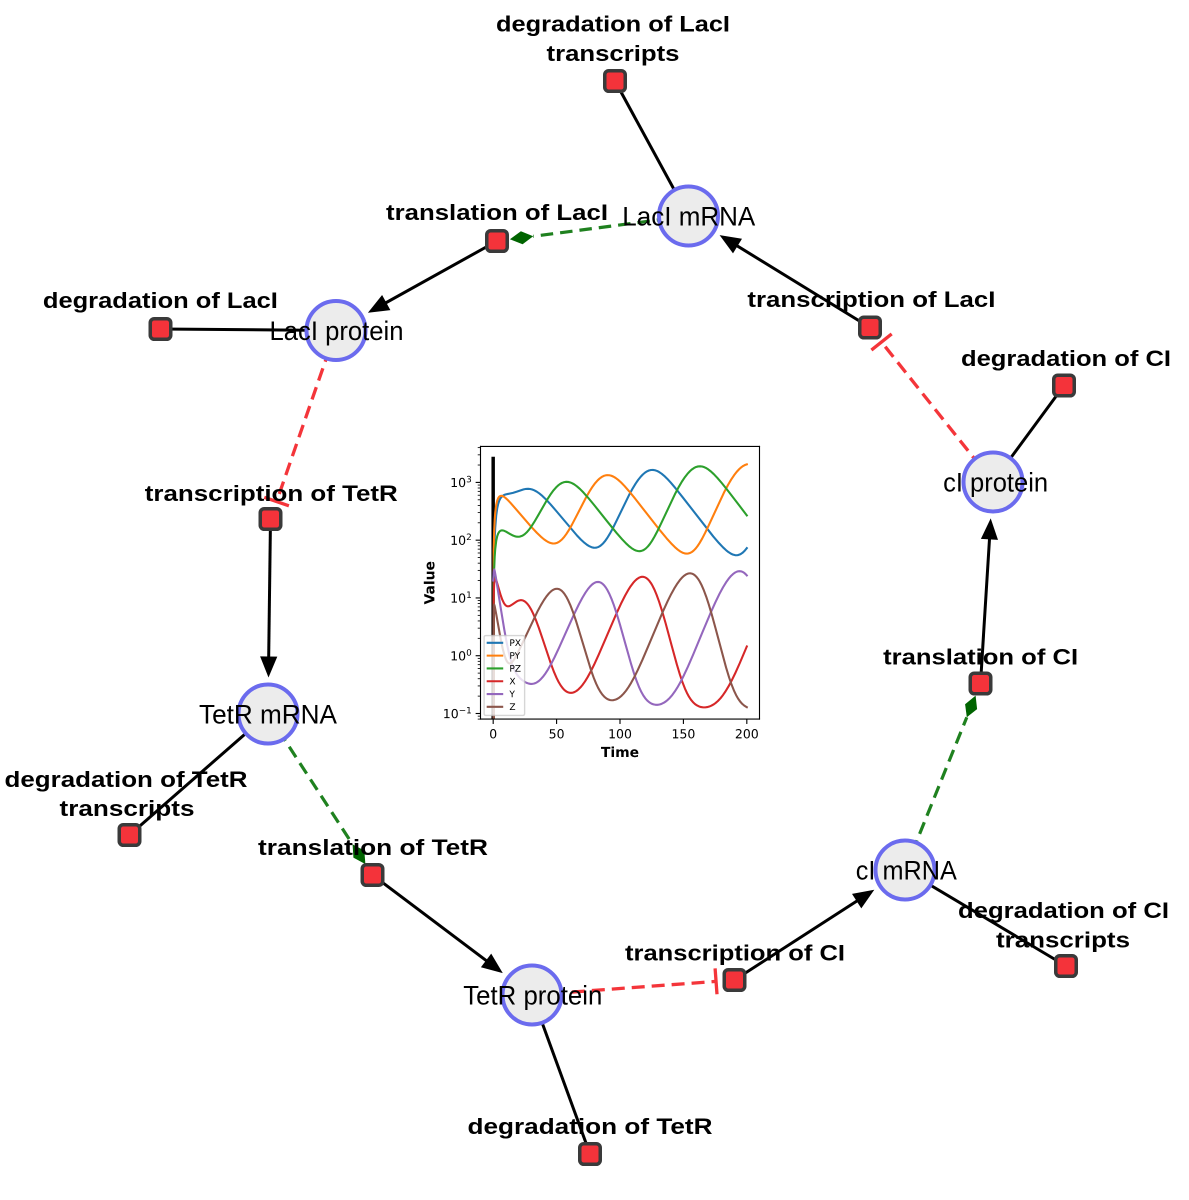  I want to click on svg-text: cI mRNA, so click(906, 870).